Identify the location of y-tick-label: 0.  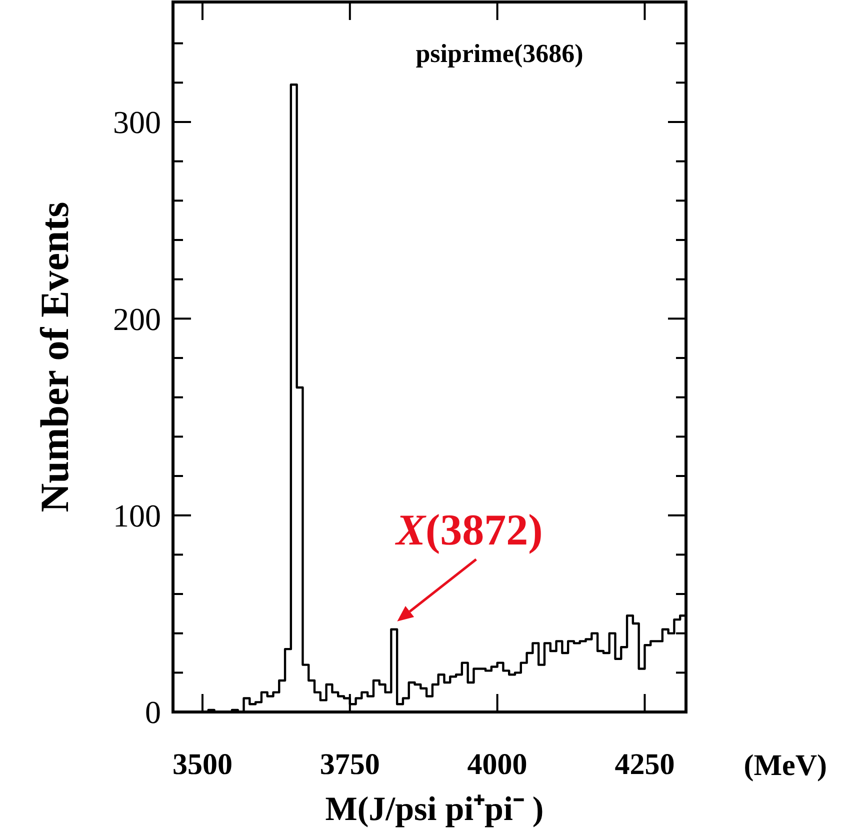
(153, 712).